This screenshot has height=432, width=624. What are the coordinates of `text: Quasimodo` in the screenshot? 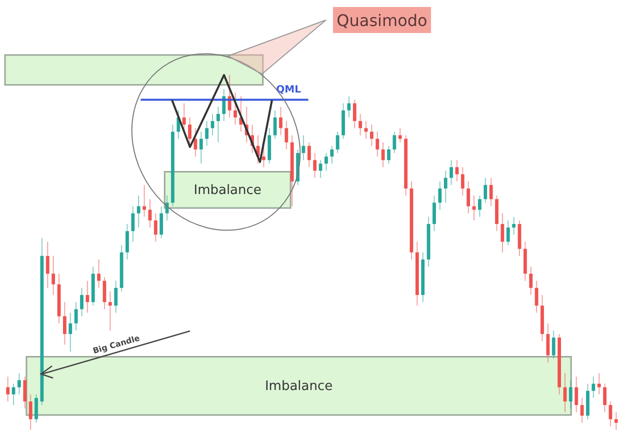 It's located at (382, 20).